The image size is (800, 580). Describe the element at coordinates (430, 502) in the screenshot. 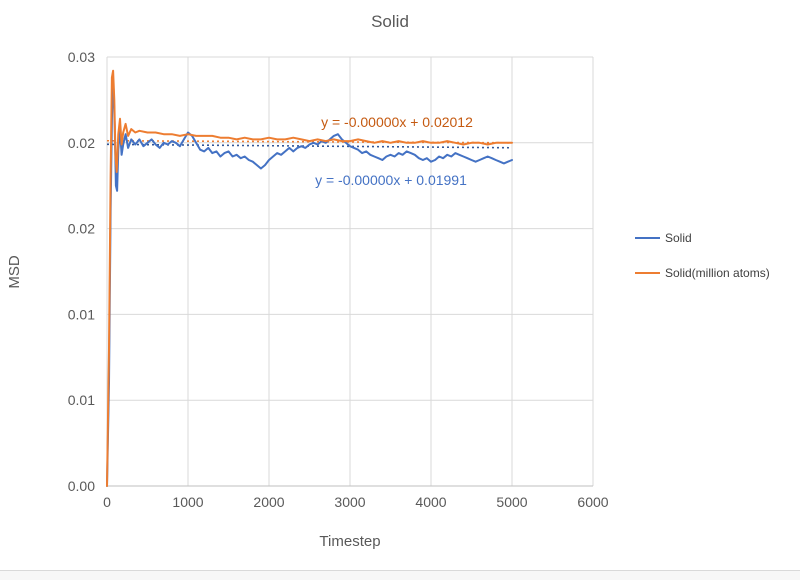

I see `x-tick-label: 4000` at that location.